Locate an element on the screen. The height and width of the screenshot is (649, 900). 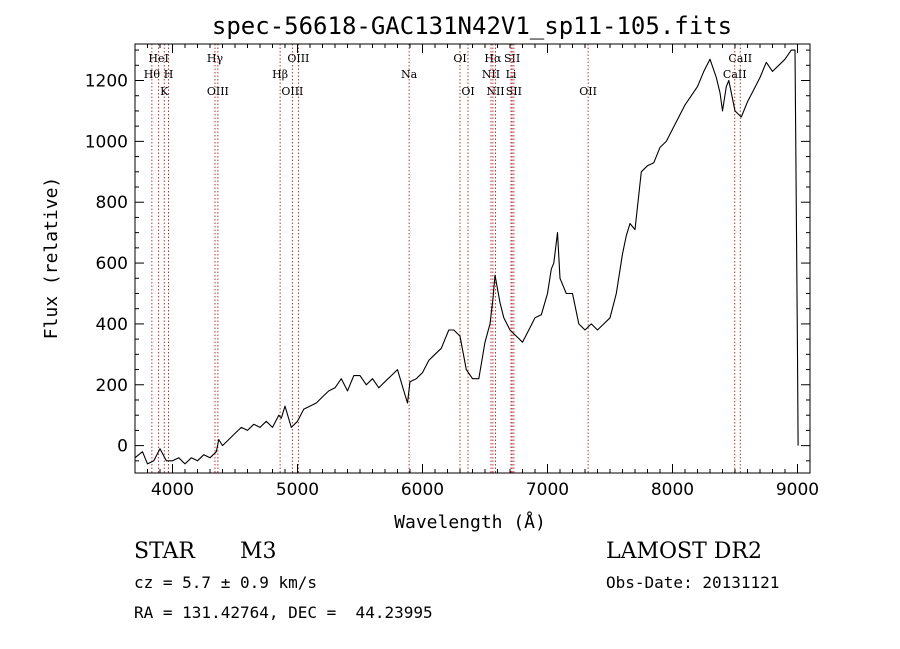
y-axis-label: Flux (relative) is located at coordinates (51, 258).